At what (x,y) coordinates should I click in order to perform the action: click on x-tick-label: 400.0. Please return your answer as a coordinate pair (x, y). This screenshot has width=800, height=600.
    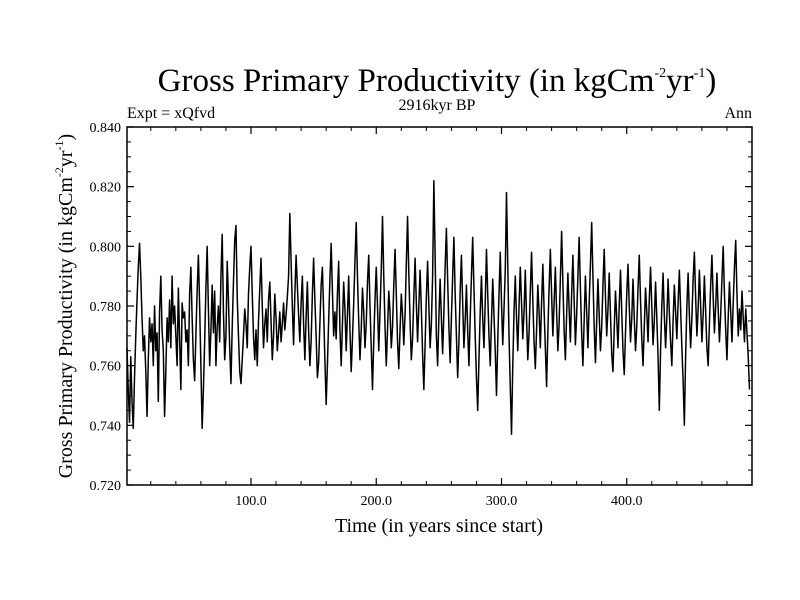
    Looking at the image, I should click on (627, 501).